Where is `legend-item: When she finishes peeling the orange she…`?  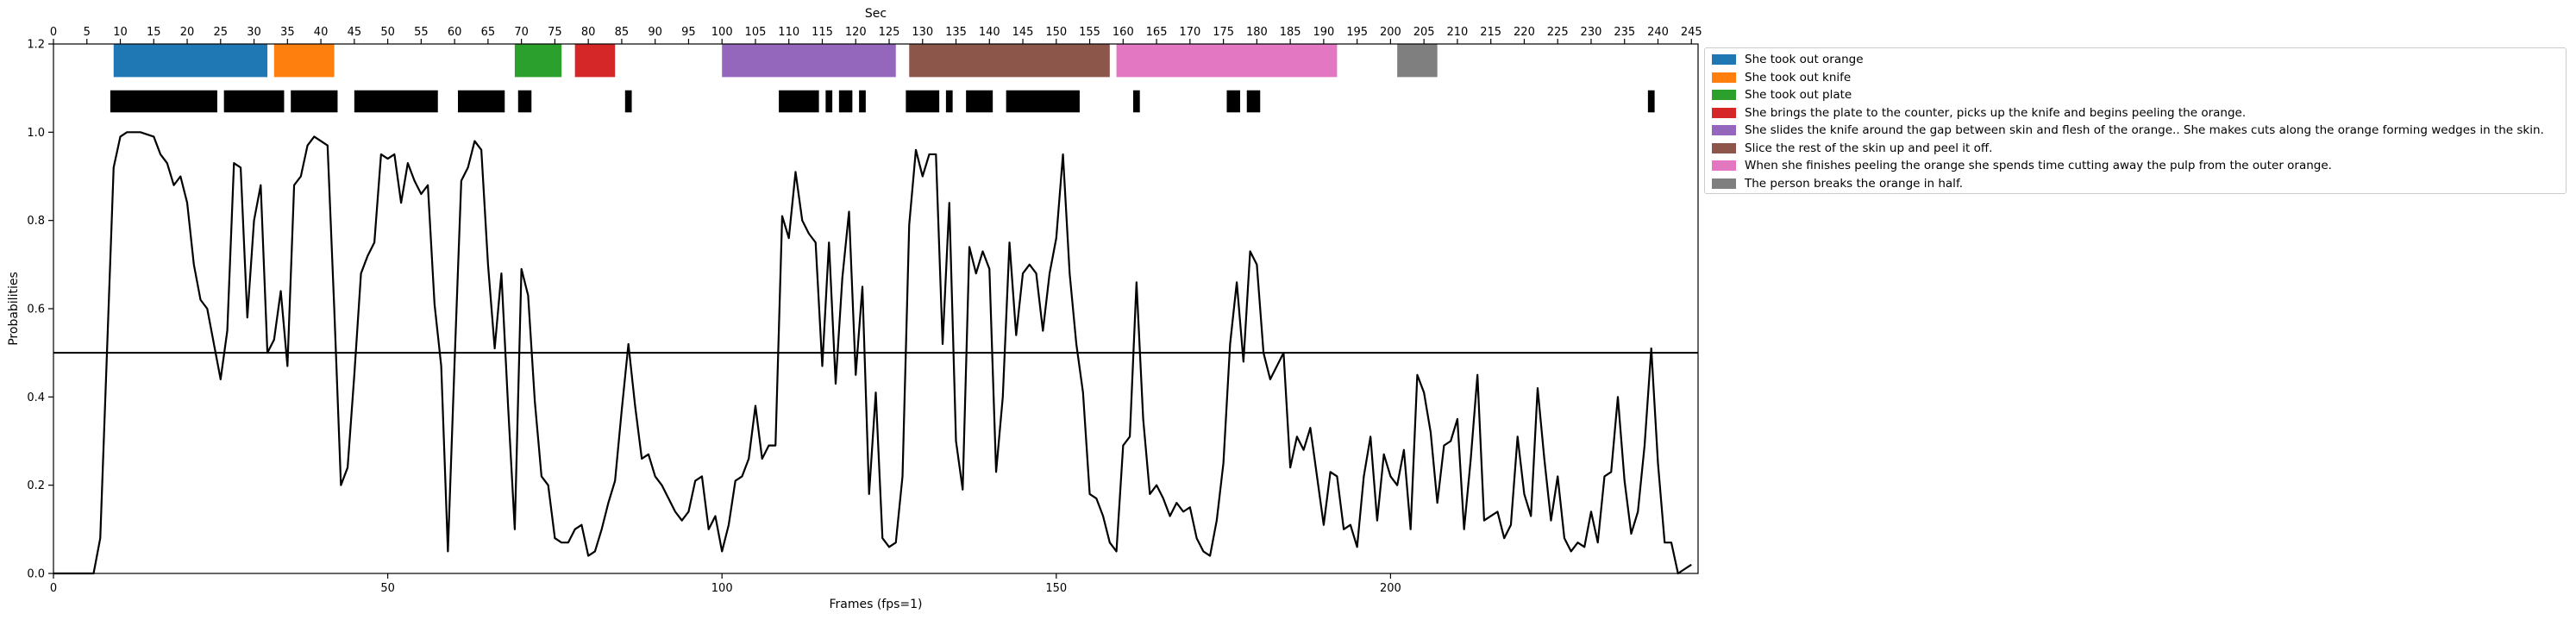 legend-item: When she finishes peeling the orange she… is located at coordinates (2135, 166).